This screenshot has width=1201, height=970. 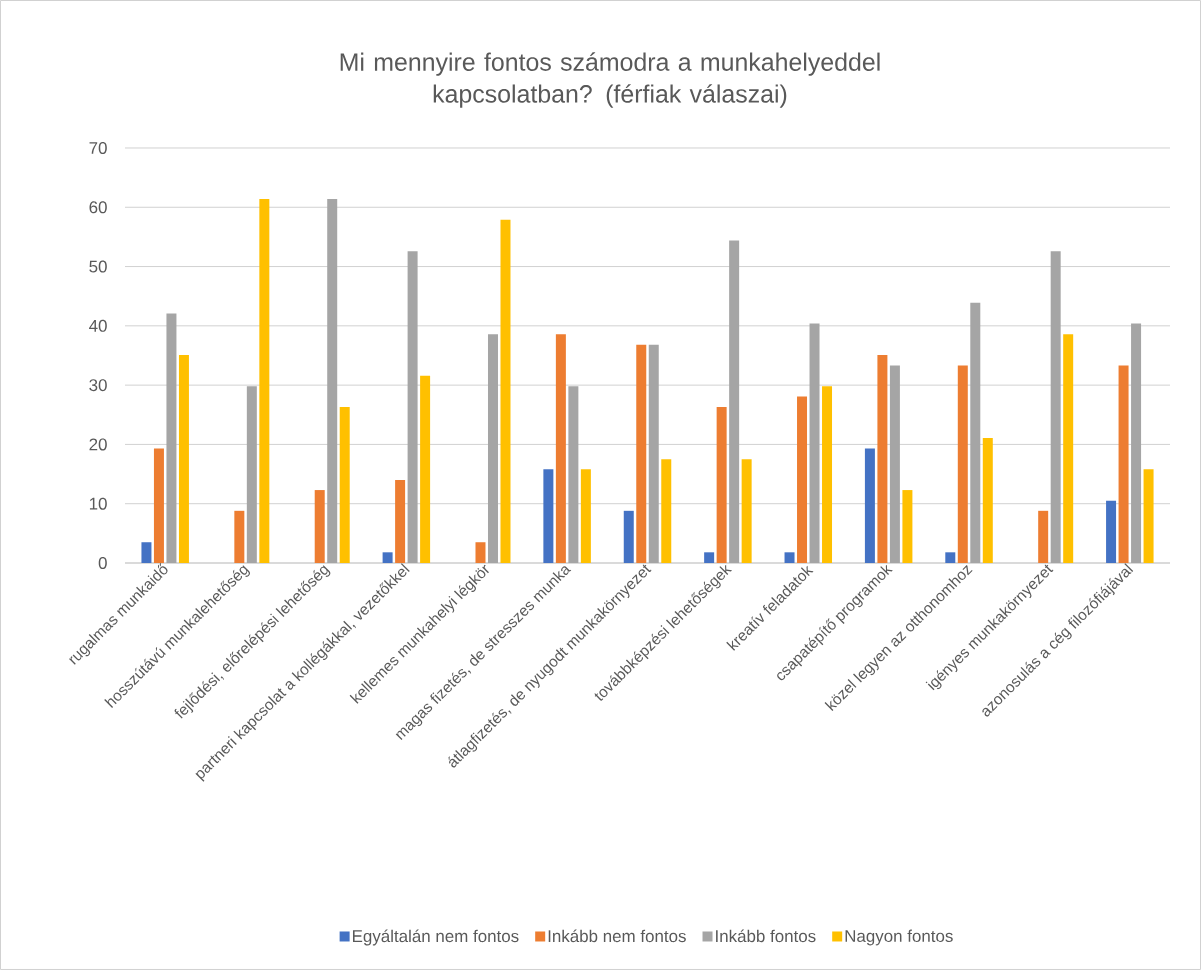 I want to click on legend-label: Nagyon fontos, so click(x=899, y=937).